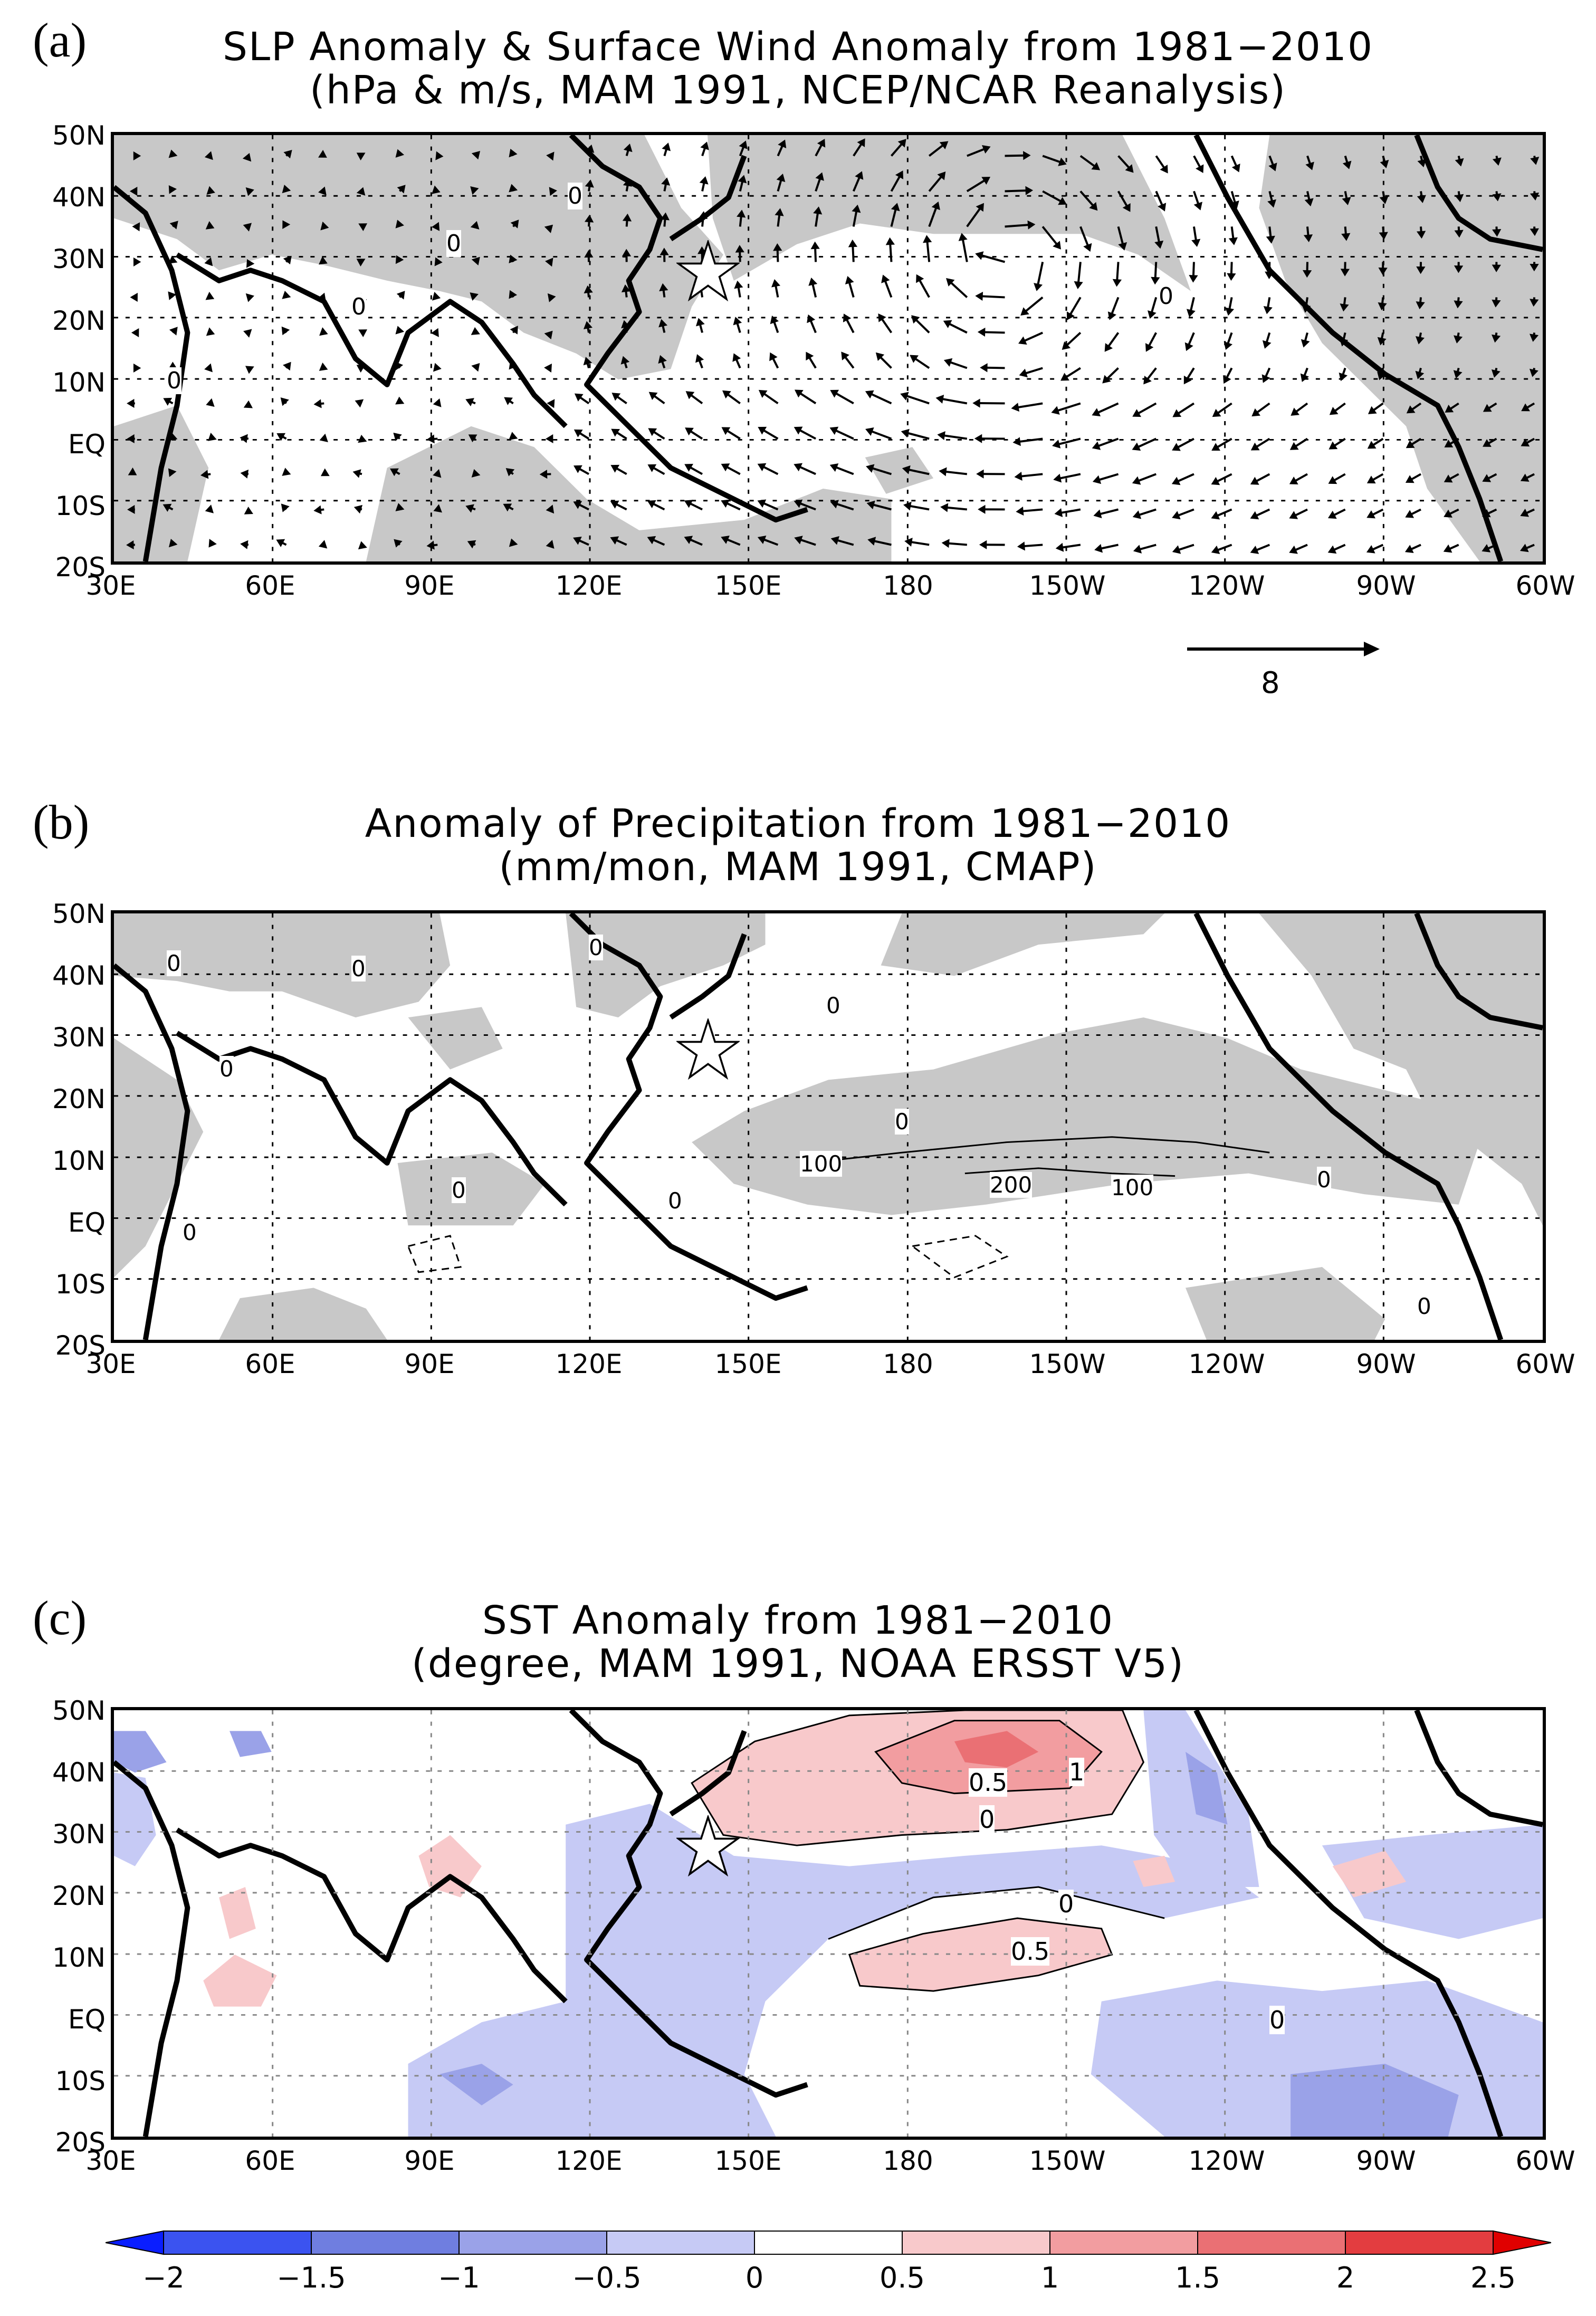 The height and width of the screenshot is (2316, 1596). Describe the element at coordinates (748, 2161) in the screenshot. I see `panel-c-lon-label: 150E` at that location.